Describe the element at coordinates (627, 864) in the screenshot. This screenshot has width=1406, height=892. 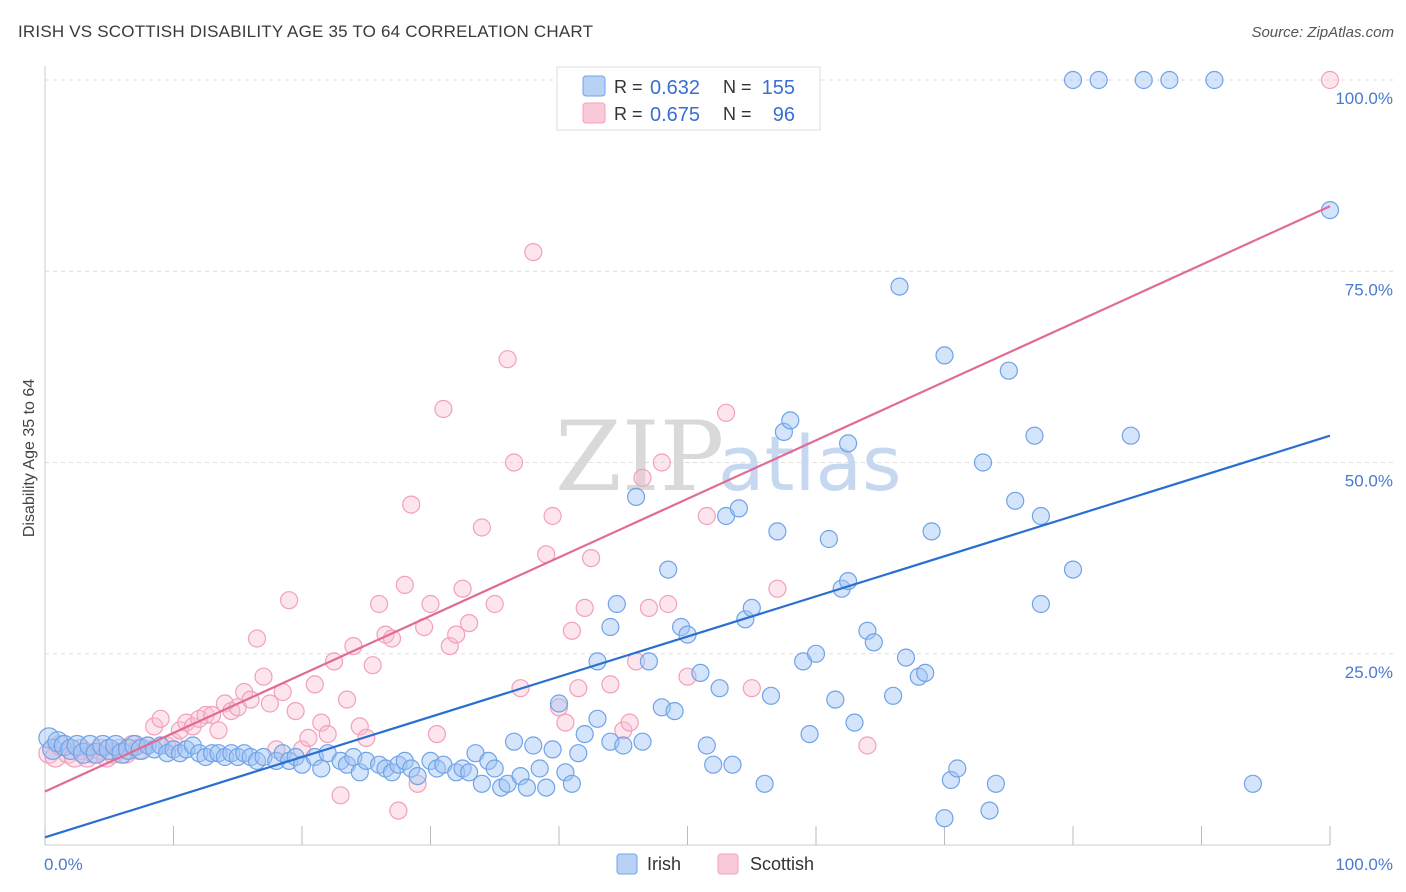
I see `legend-bottom-irish-swatch` at that location.